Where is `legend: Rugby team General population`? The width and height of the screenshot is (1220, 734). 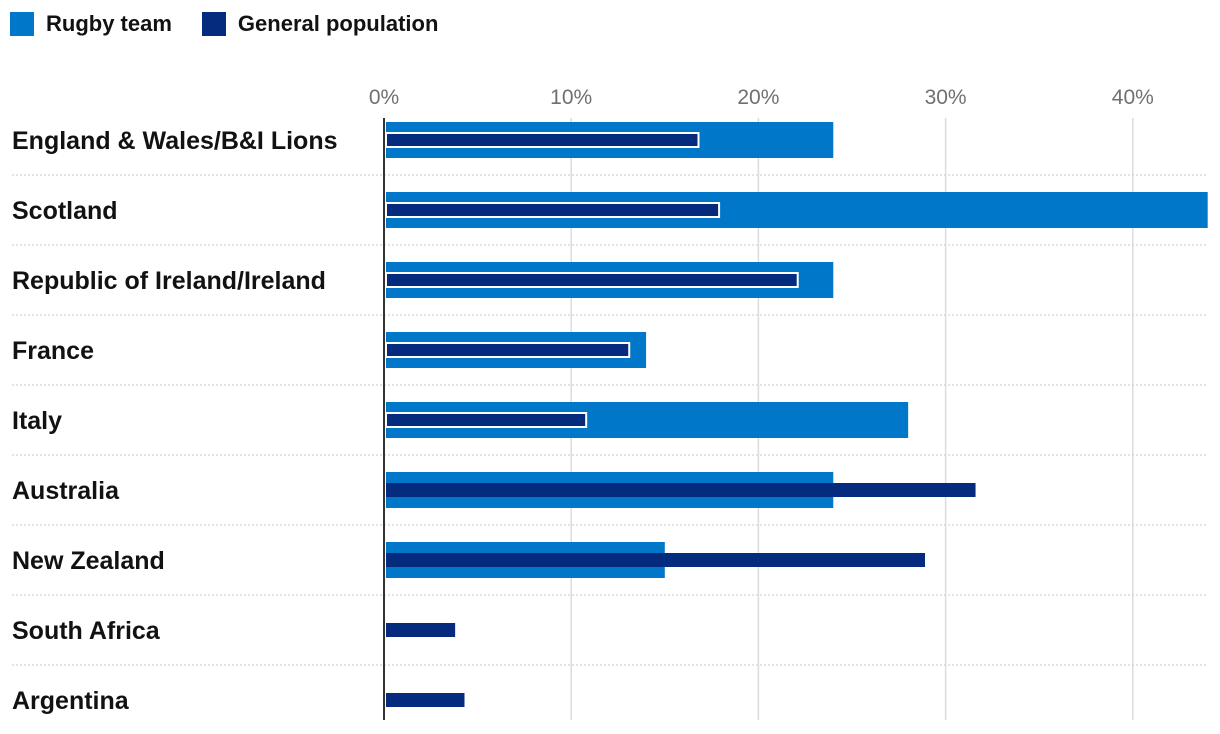 legend: Rugby team General population is located at coordinates (239, 24).